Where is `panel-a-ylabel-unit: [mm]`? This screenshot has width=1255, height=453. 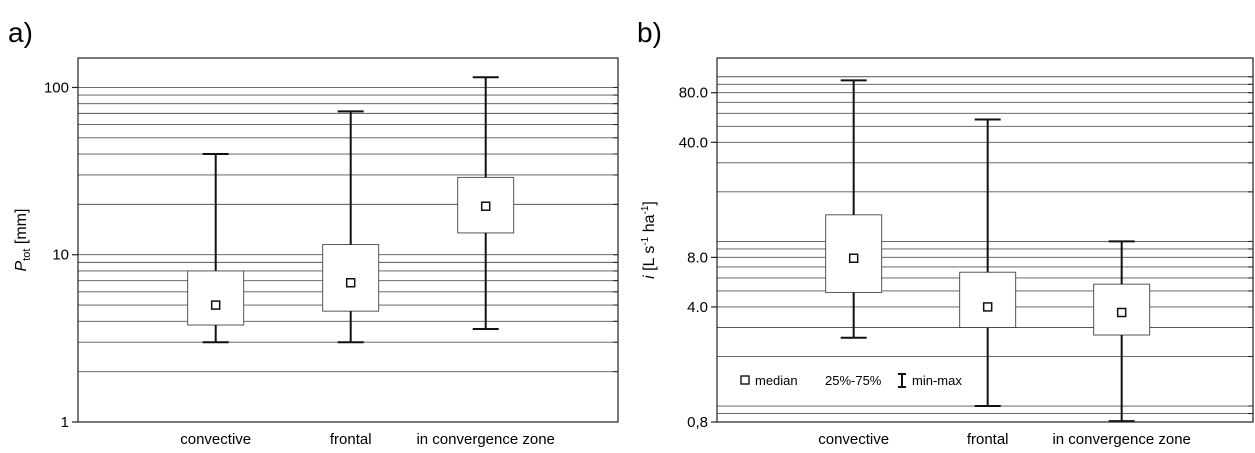
panel-a-ylabel-unit: [mm] is located at coordinates (21, 229).